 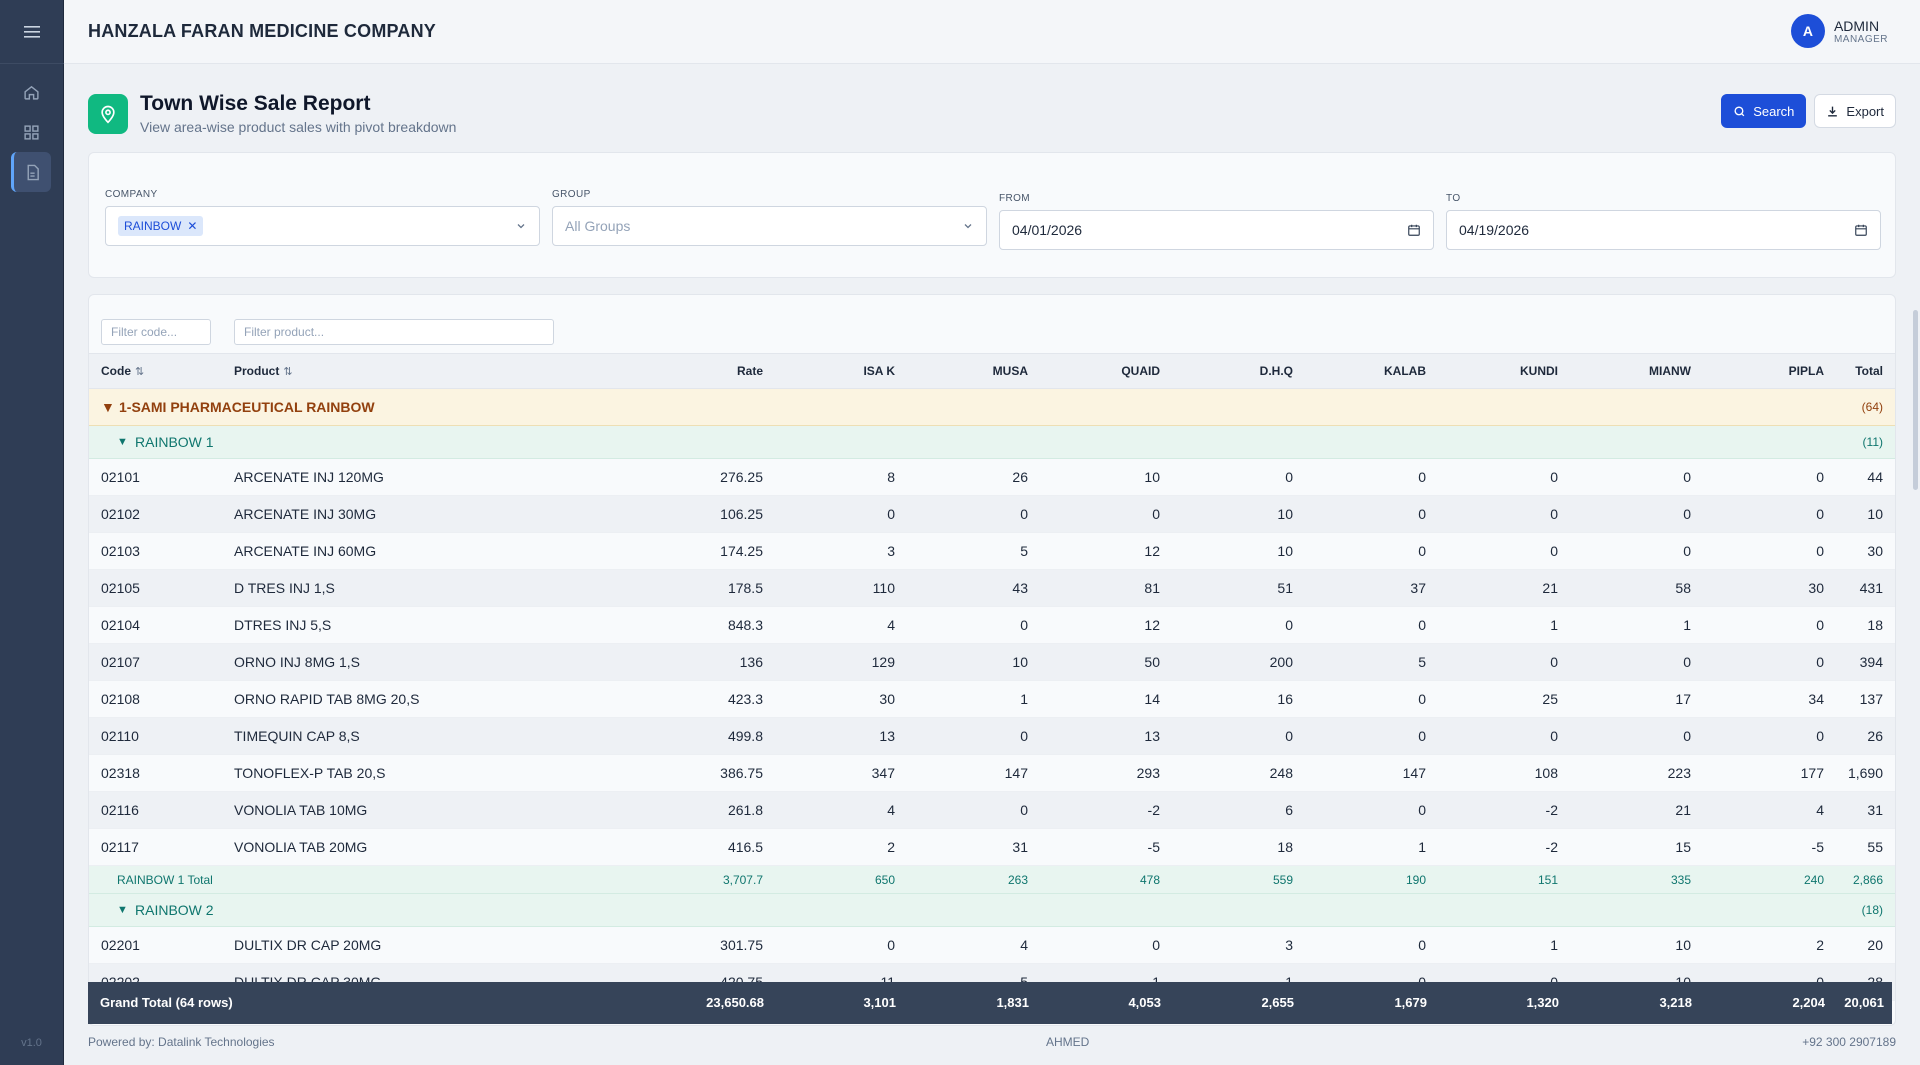 I want to click on group-placeholder: All Groups, so click(x=598, y=226).